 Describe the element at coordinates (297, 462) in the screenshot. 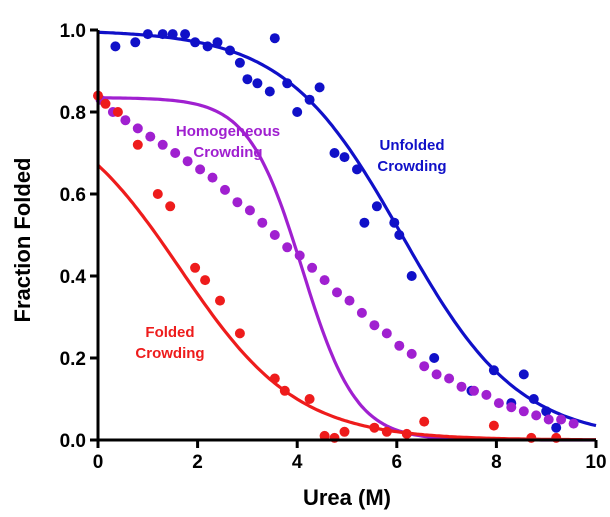

I see `x-tick-label: 4` at that location.